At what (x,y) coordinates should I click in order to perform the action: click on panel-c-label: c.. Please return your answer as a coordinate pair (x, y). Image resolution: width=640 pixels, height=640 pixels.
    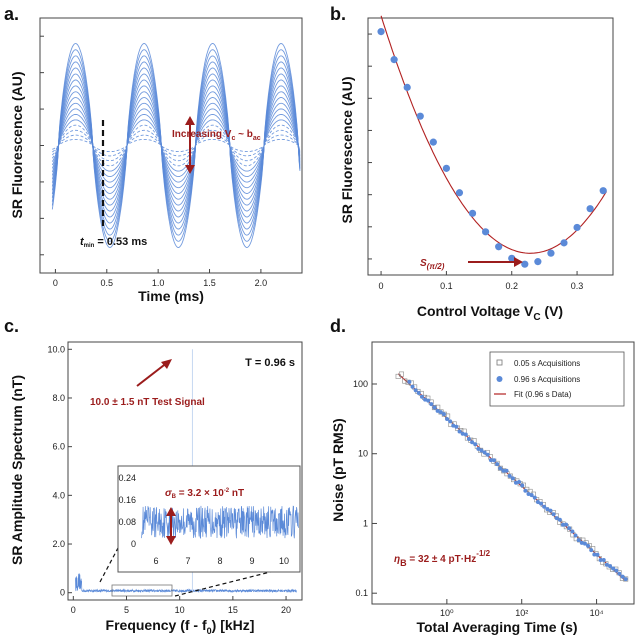
    Looking at the image, I should click on (11, 326).